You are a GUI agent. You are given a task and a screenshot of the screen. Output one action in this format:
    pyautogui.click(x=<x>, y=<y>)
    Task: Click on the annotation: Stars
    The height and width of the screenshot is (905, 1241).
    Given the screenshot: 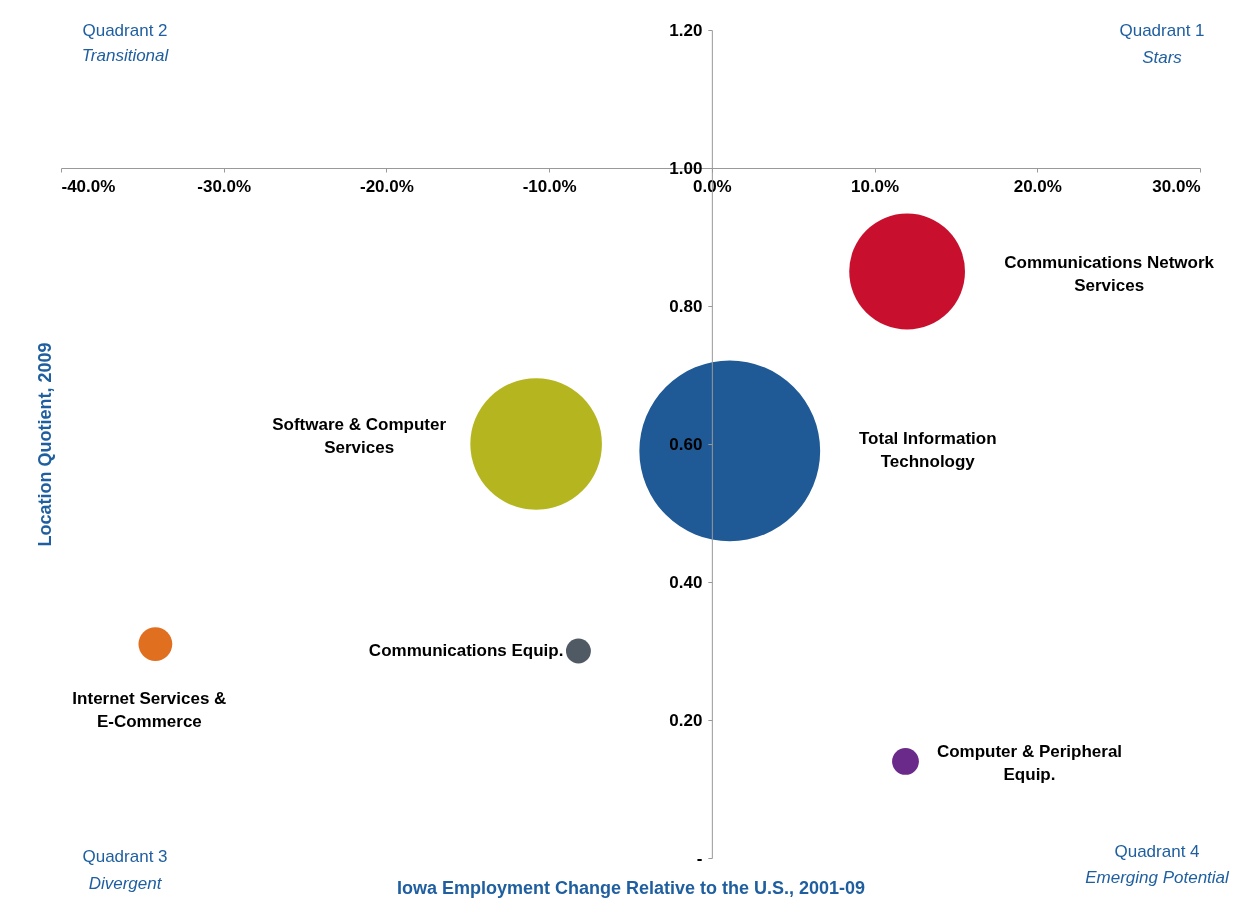 What is the action you would take?
    pyautogui.click(x=1162, y=57)
    